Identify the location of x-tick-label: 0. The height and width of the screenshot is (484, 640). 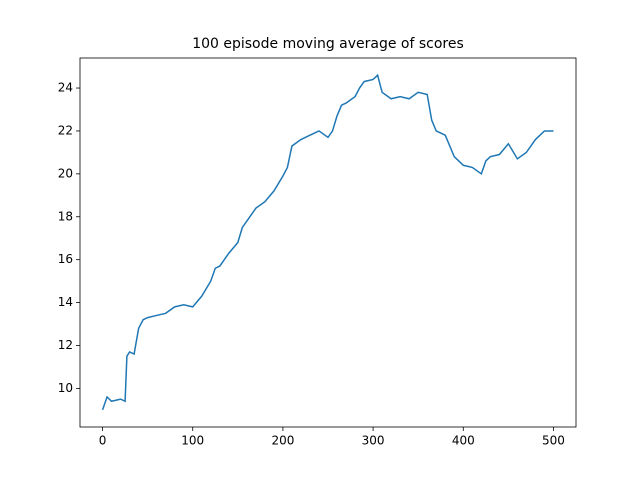
(103, 441).